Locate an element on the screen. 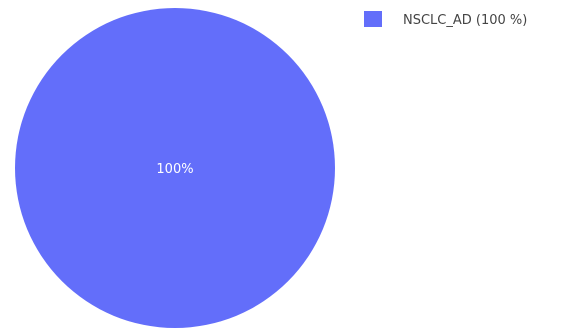  legend-label-0: NSCLC_AD (100 %) is located at coordinates (465, 20).